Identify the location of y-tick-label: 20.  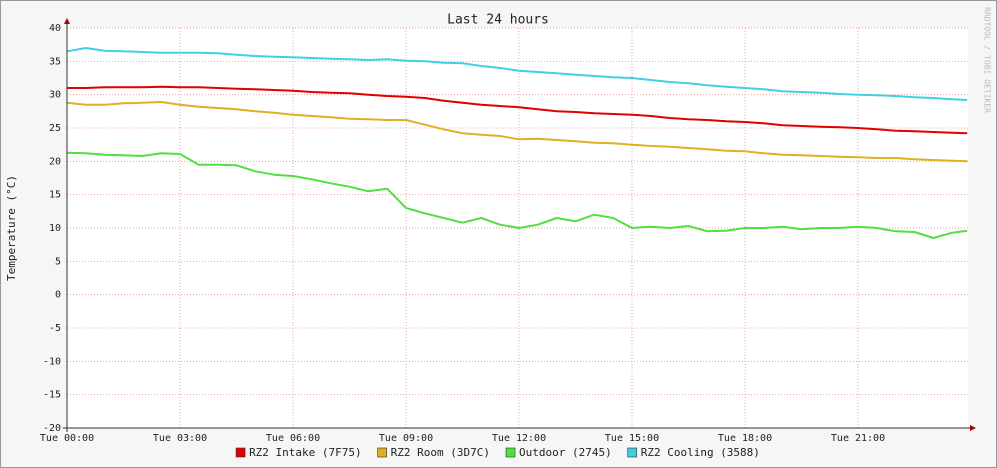
(55, 161).